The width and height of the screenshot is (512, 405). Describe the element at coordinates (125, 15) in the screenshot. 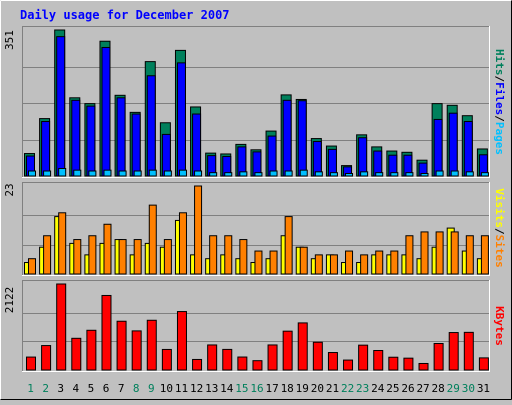

I see `chart-title: Daily usage for December 2007` at that location.